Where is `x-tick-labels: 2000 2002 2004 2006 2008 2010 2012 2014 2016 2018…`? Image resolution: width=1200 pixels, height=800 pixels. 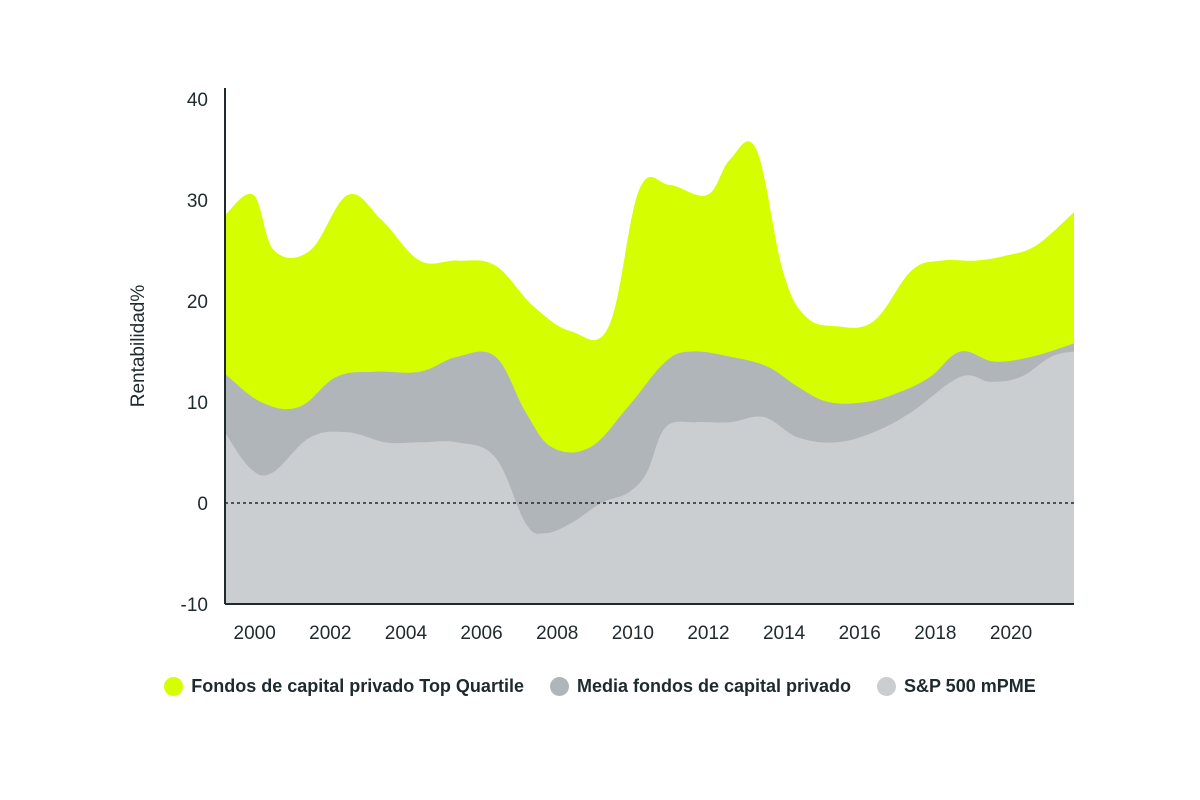 x-tick-labels: 2000 2002 2004 2006 2008 2010 2012 2014 2016 2018… is located at coordinates (633, 633).